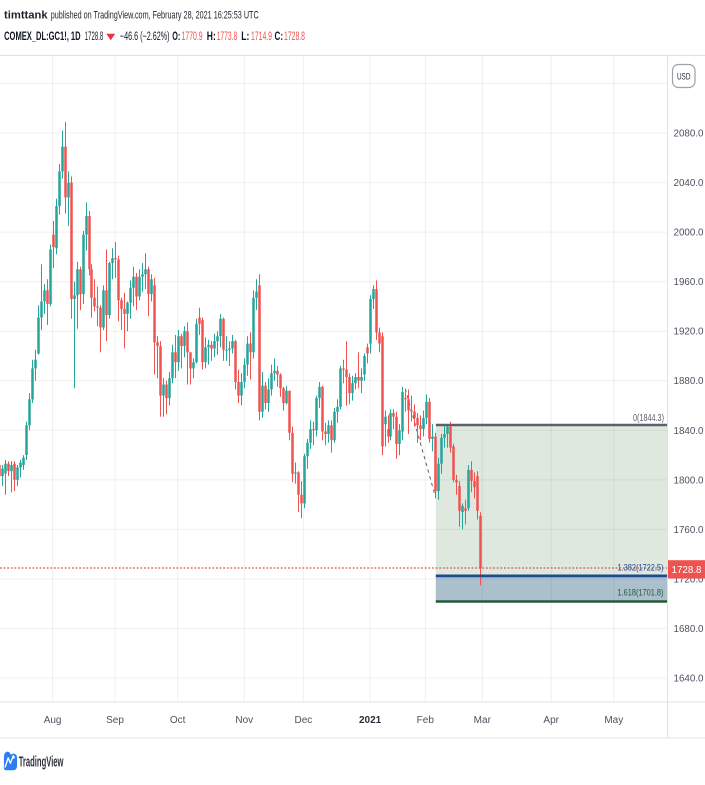 The width and height of the screenshot is (705, 785). Describe the element at coordinates (689, 381) in the screenshot. I see `svg-text: 1880.0` at that location.